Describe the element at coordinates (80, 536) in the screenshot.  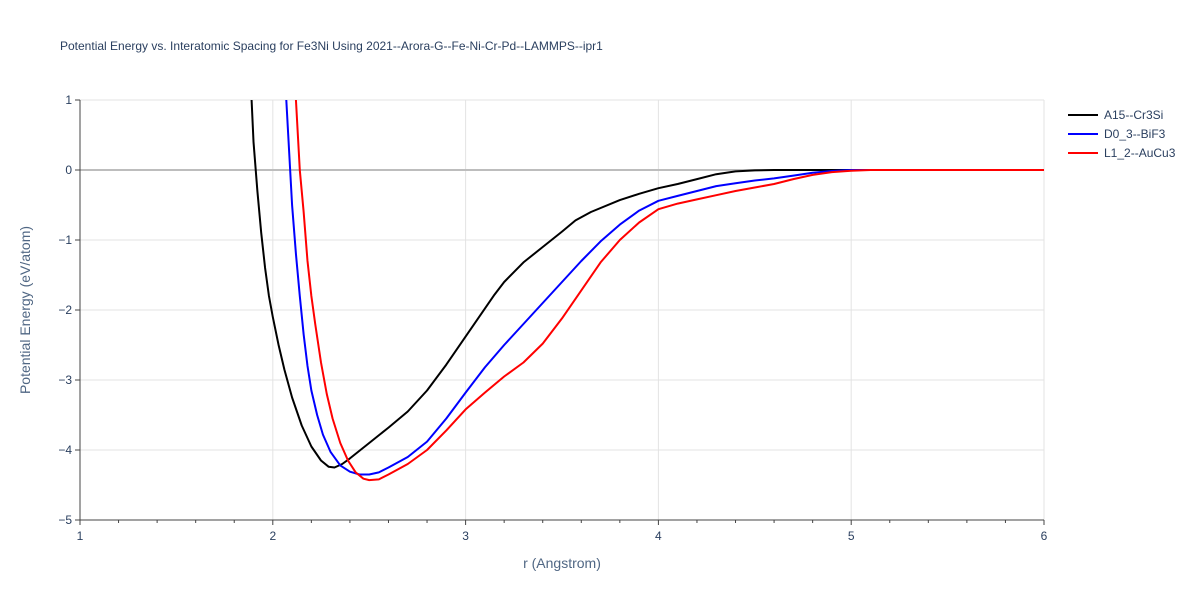
I see `x-tick-label: 1` at that location.